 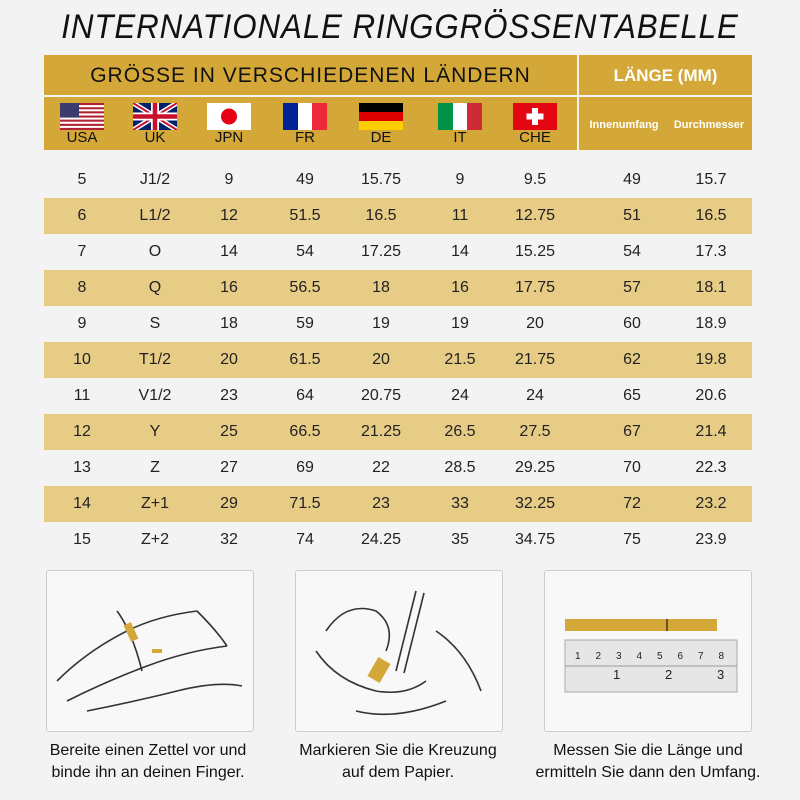 What do you see at coordinates (535, 431) in the screenshot?
I see `cell-che: 27.5` at bounding box center [535, 431].